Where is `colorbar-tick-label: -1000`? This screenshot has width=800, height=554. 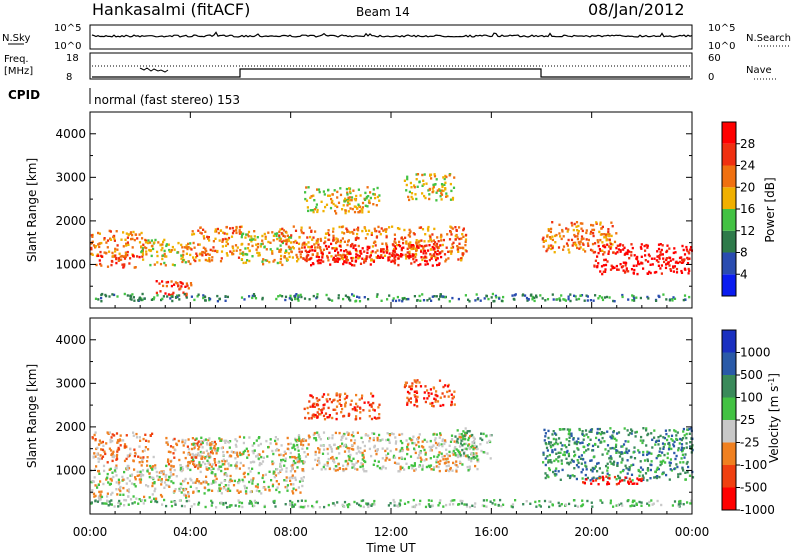 colorbar-tick-label: -1000 is located at coordinates (757, 510).